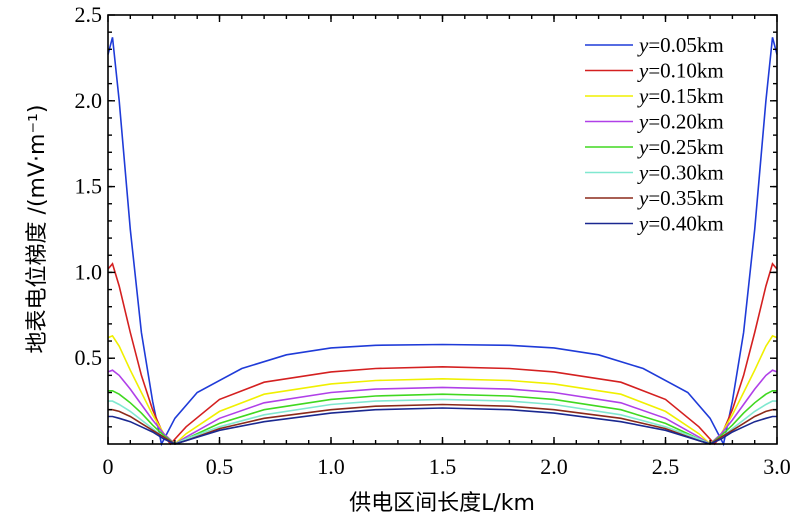 Image resolution: width=800 pixels, height=521 pixels. I want to click on y-tick-label: 2.0, so click(89, 100).